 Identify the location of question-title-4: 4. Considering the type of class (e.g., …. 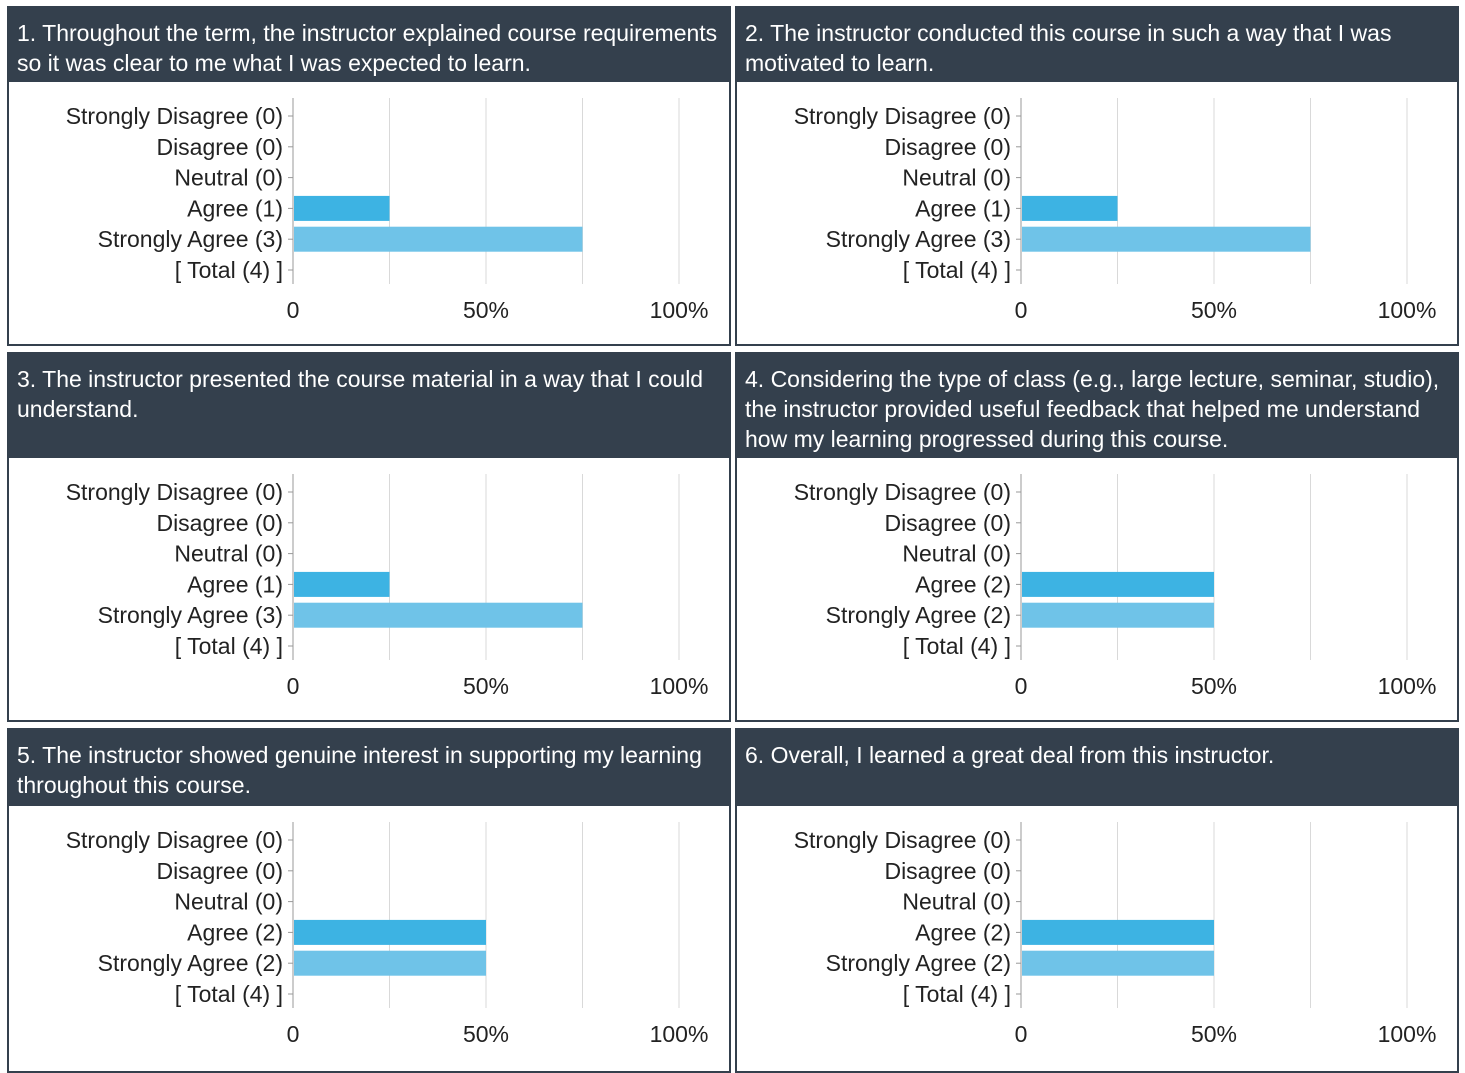
(1097, 406).